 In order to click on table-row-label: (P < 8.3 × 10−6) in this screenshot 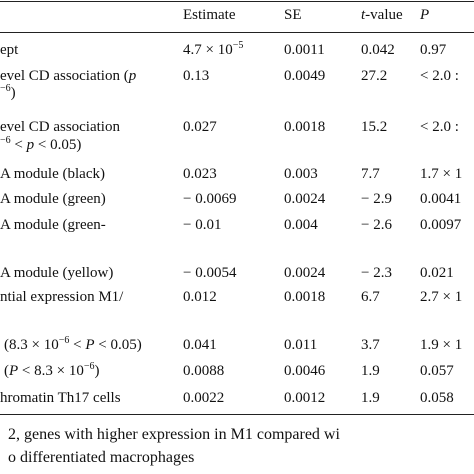, I will do `click(52, 370)`.